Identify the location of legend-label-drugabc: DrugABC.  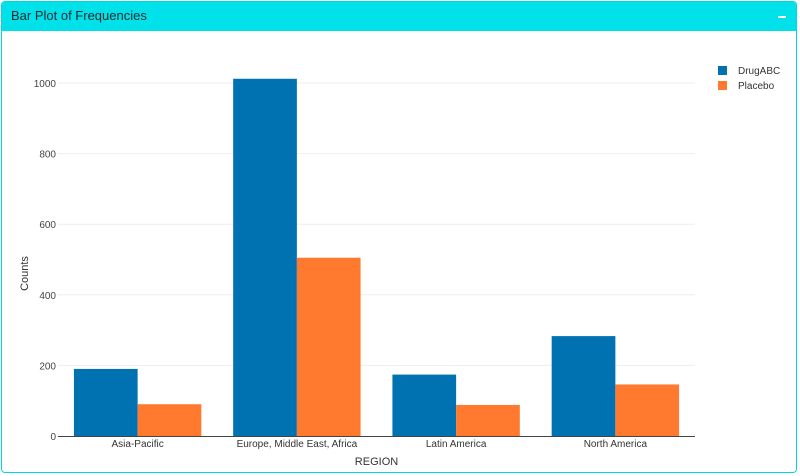
(759, 71).